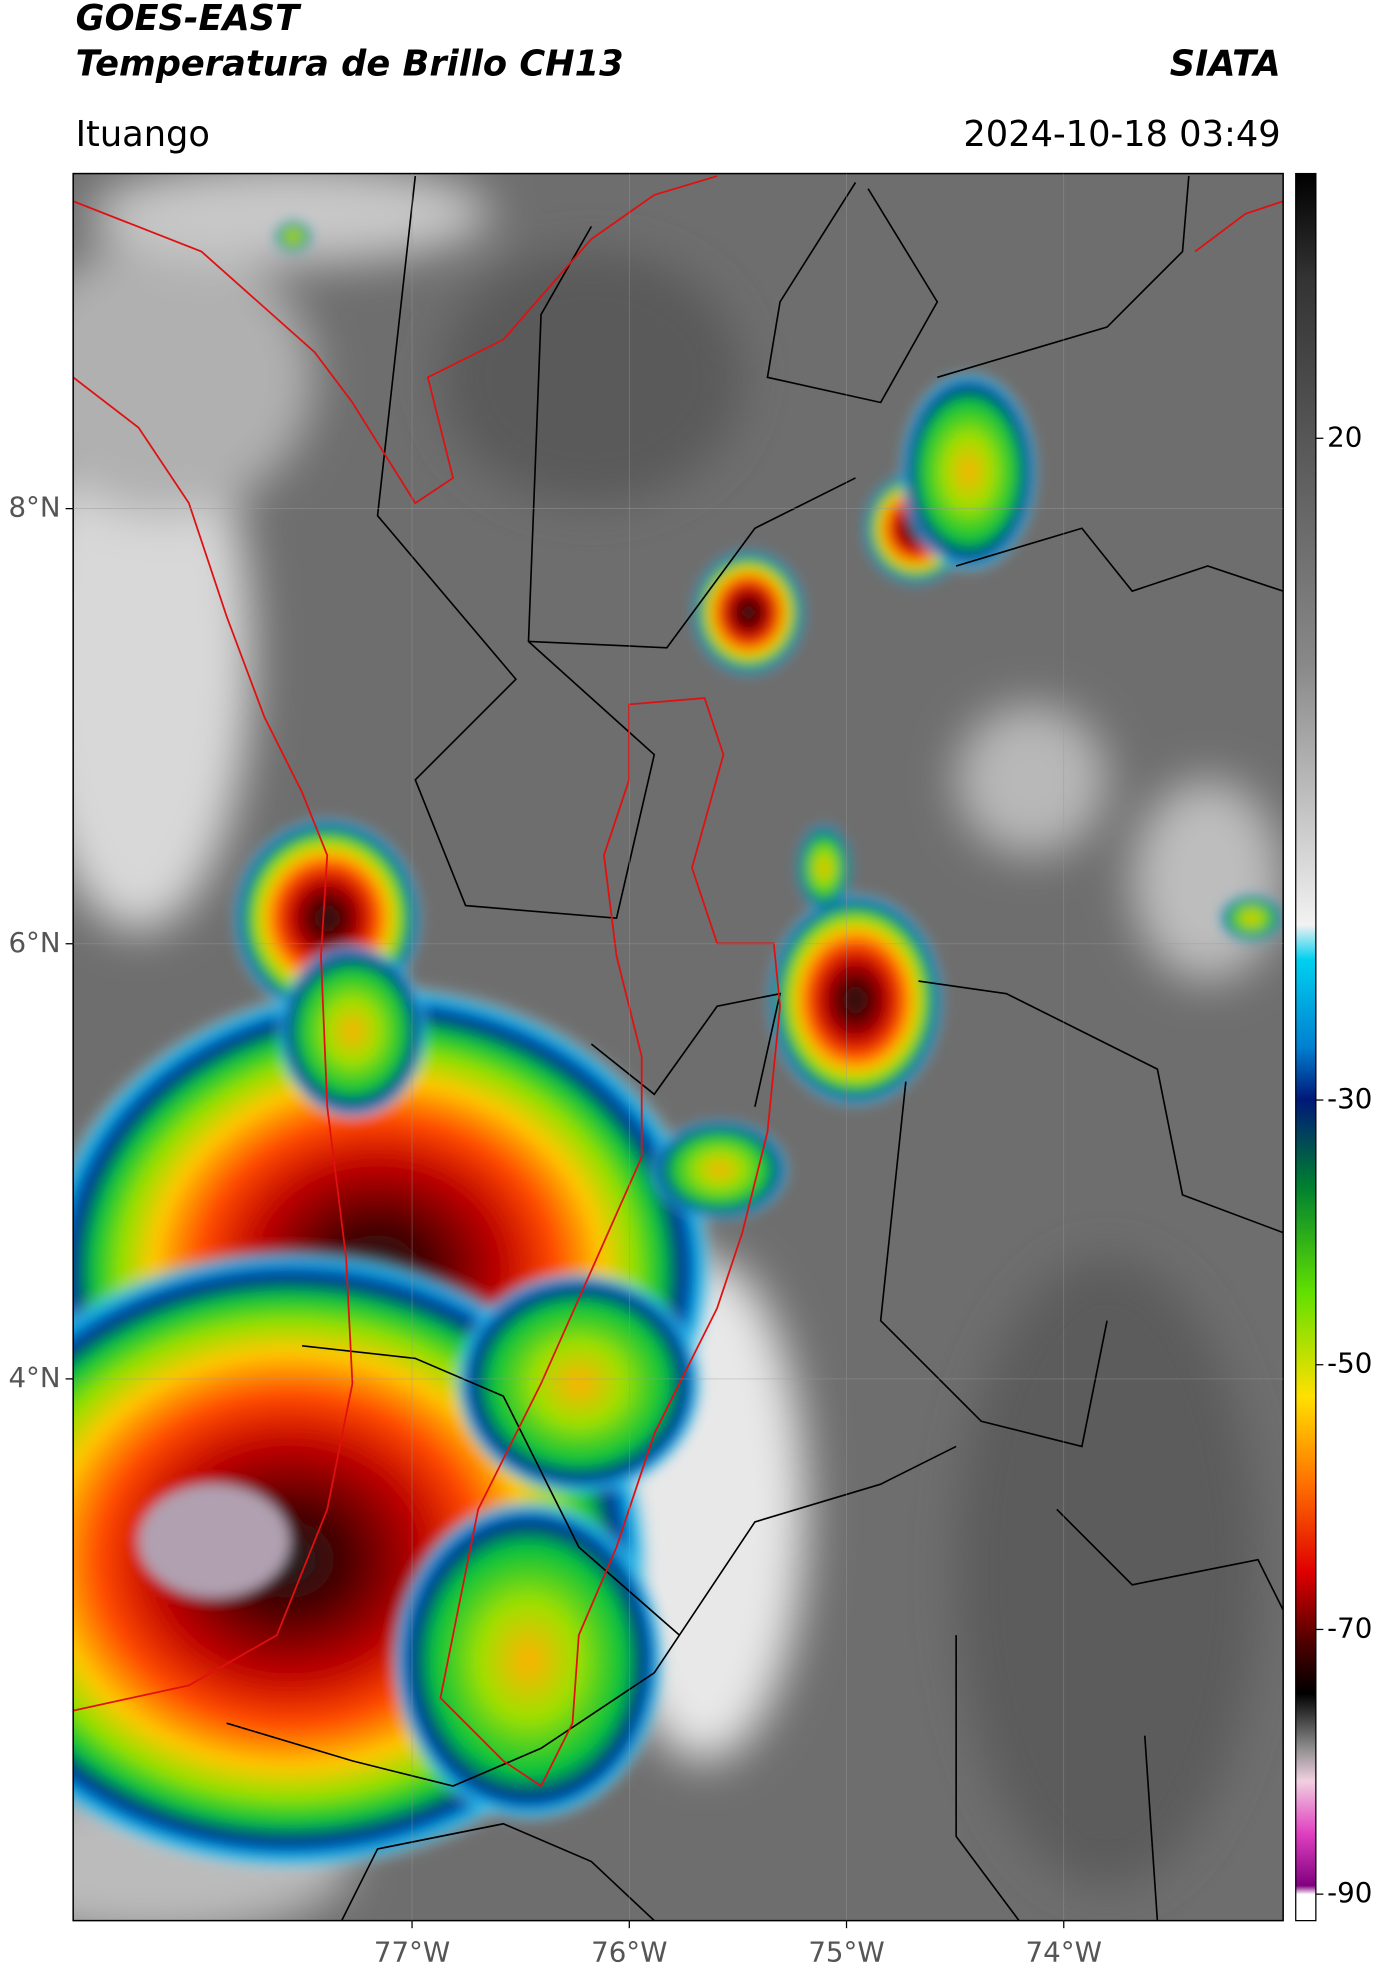  Describe the element at coordinates (1349, 1627) in the screenshot. I see `colorbar-tick-label: -70` at that location.